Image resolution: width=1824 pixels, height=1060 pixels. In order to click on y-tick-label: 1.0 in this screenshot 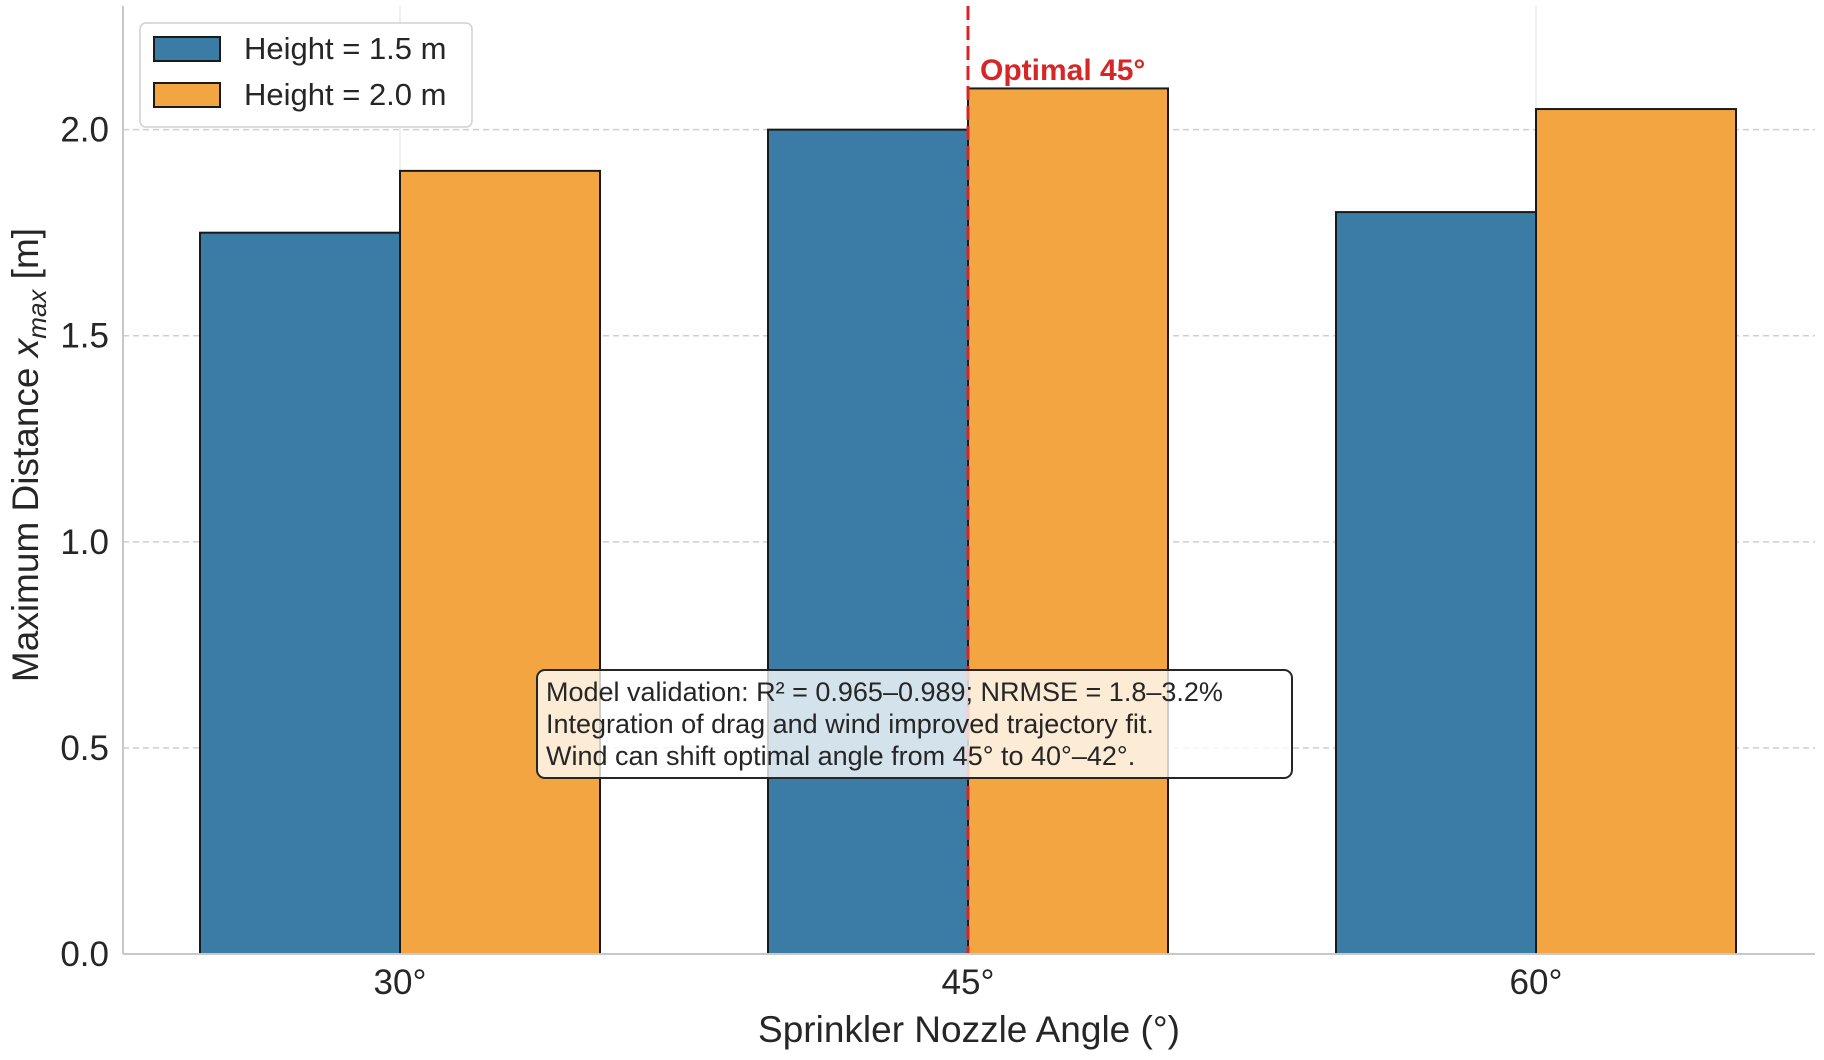, I will do `click(84, 542)`.